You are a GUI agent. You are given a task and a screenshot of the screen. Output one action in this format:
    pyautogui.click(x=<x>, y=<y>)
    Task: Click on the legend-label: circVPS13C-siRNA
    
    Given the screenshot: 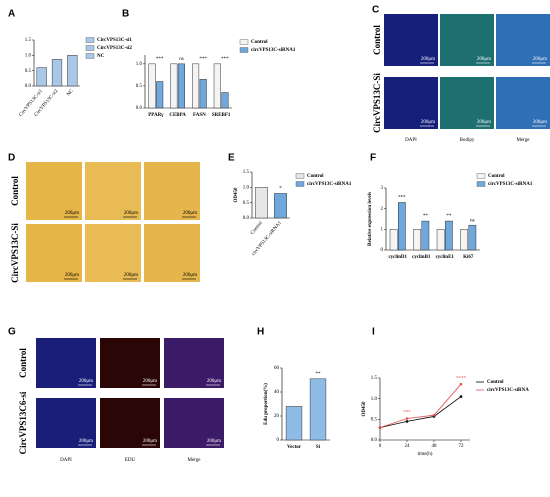 What is the action you would take?
    pyautogui.click(x=508, y=390)
    